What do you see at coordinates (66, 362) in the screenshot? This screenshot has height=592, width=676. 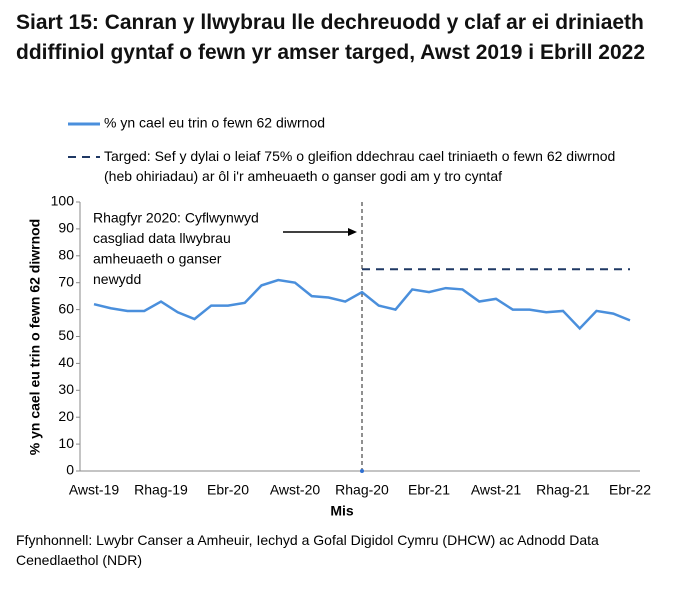 I see `y-tick-label: 40` at bounding box center [66, 362].